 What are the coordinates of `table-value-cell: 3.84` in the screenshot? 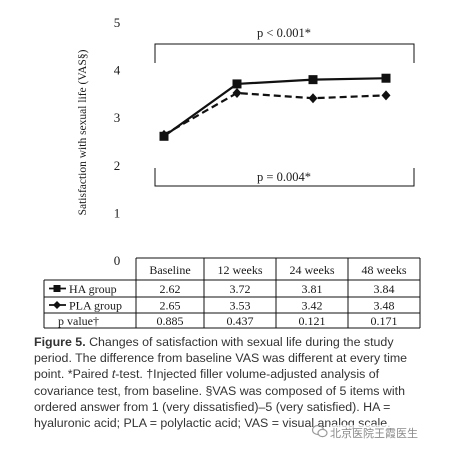 It's located at (384, 289).